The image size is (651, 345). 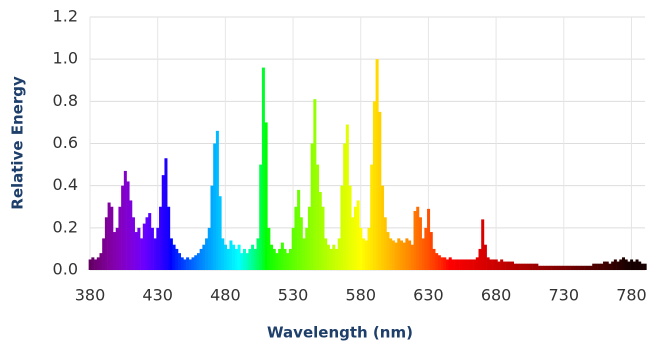 What do you see at coordinates (631, 295) in the screenshot?
I see `x-tick-label: 780` at bounding box center [631, 295].